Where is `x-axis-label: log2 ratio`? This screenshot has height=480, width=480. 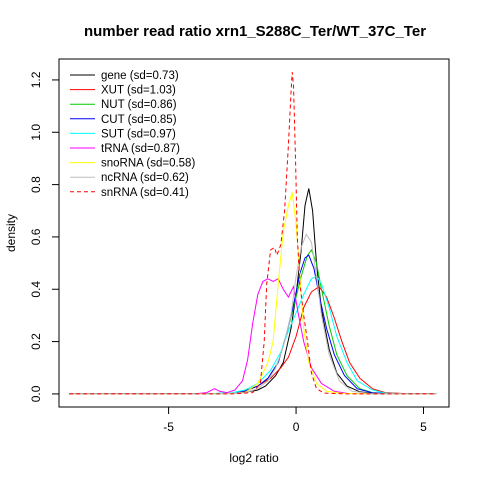
x-axis-label: log2 ratio is located at coordinates (254, 458).